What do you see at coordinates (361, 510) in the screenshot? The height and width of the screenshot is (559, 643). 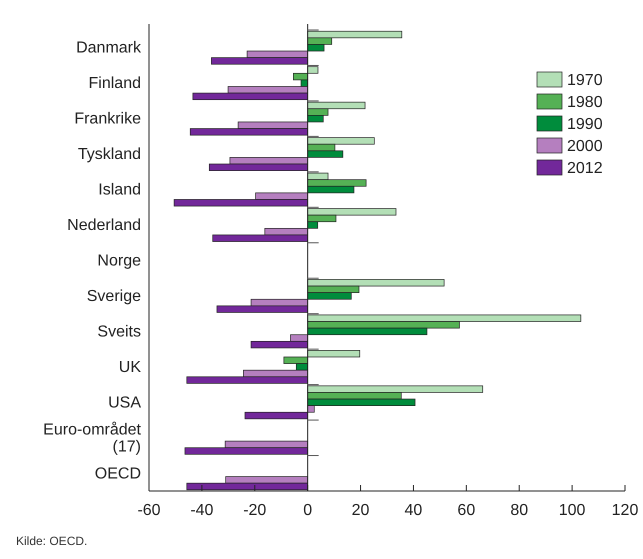 I see `x-tick-label: 20` at bounding box center [361, 510].